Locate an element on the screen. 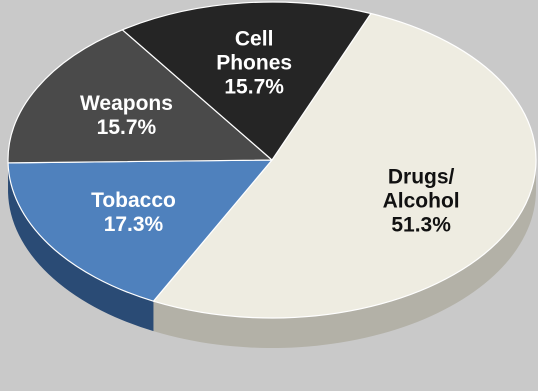  slice-value-label-3: 15.7% is located at coordinates (254, 87).